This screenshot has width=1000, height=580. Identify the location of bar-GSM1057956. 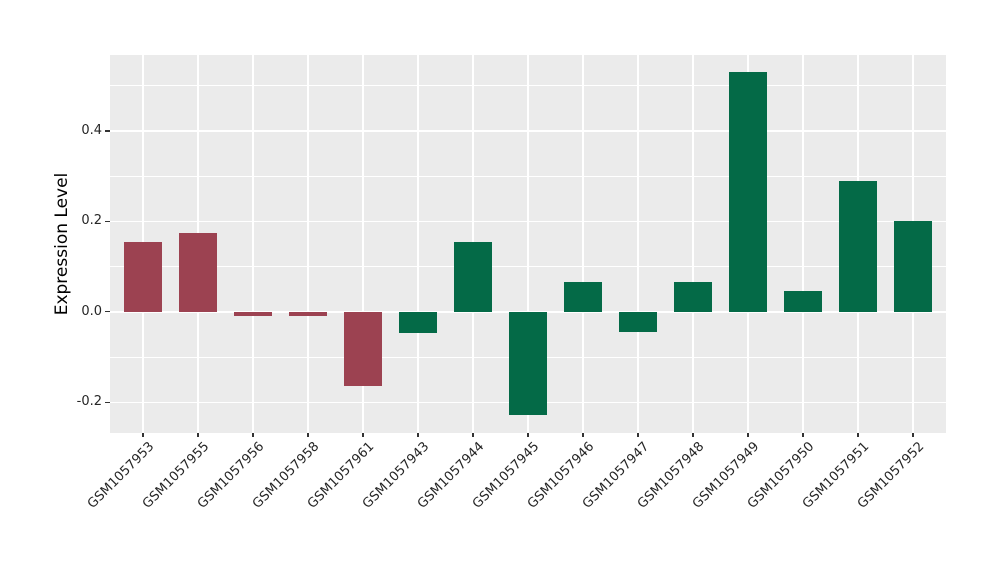
(253, 314).